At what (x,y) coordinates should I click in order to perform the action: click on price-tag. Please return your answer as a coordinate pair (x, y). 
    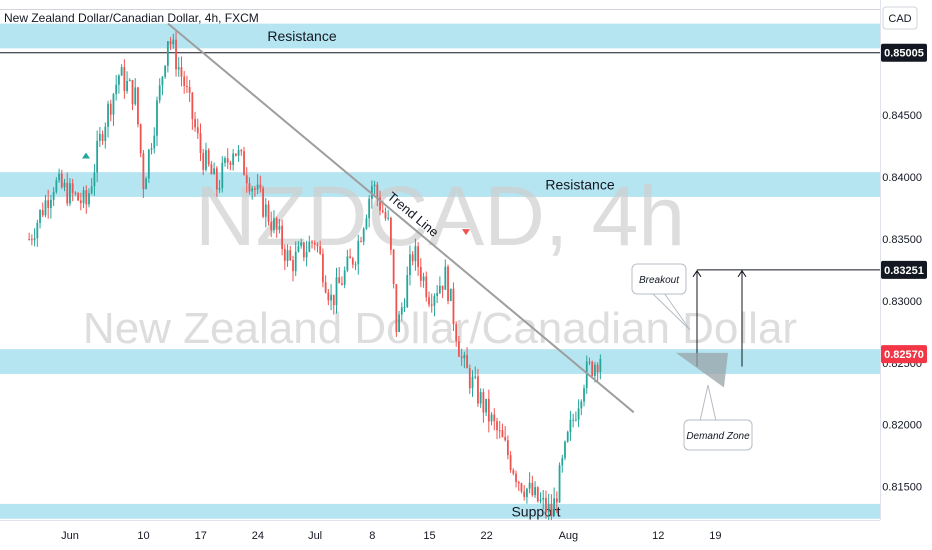
    Looking at the image, I should click on (904, 52).